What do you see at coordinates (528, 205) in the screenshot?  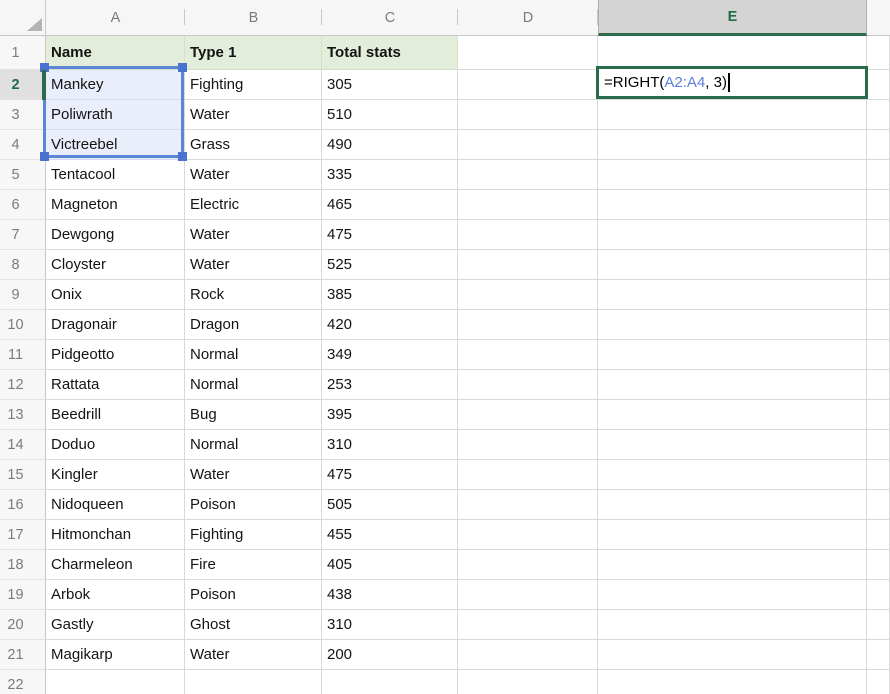 I see `cell-D6` at bounding box center [528, 205].